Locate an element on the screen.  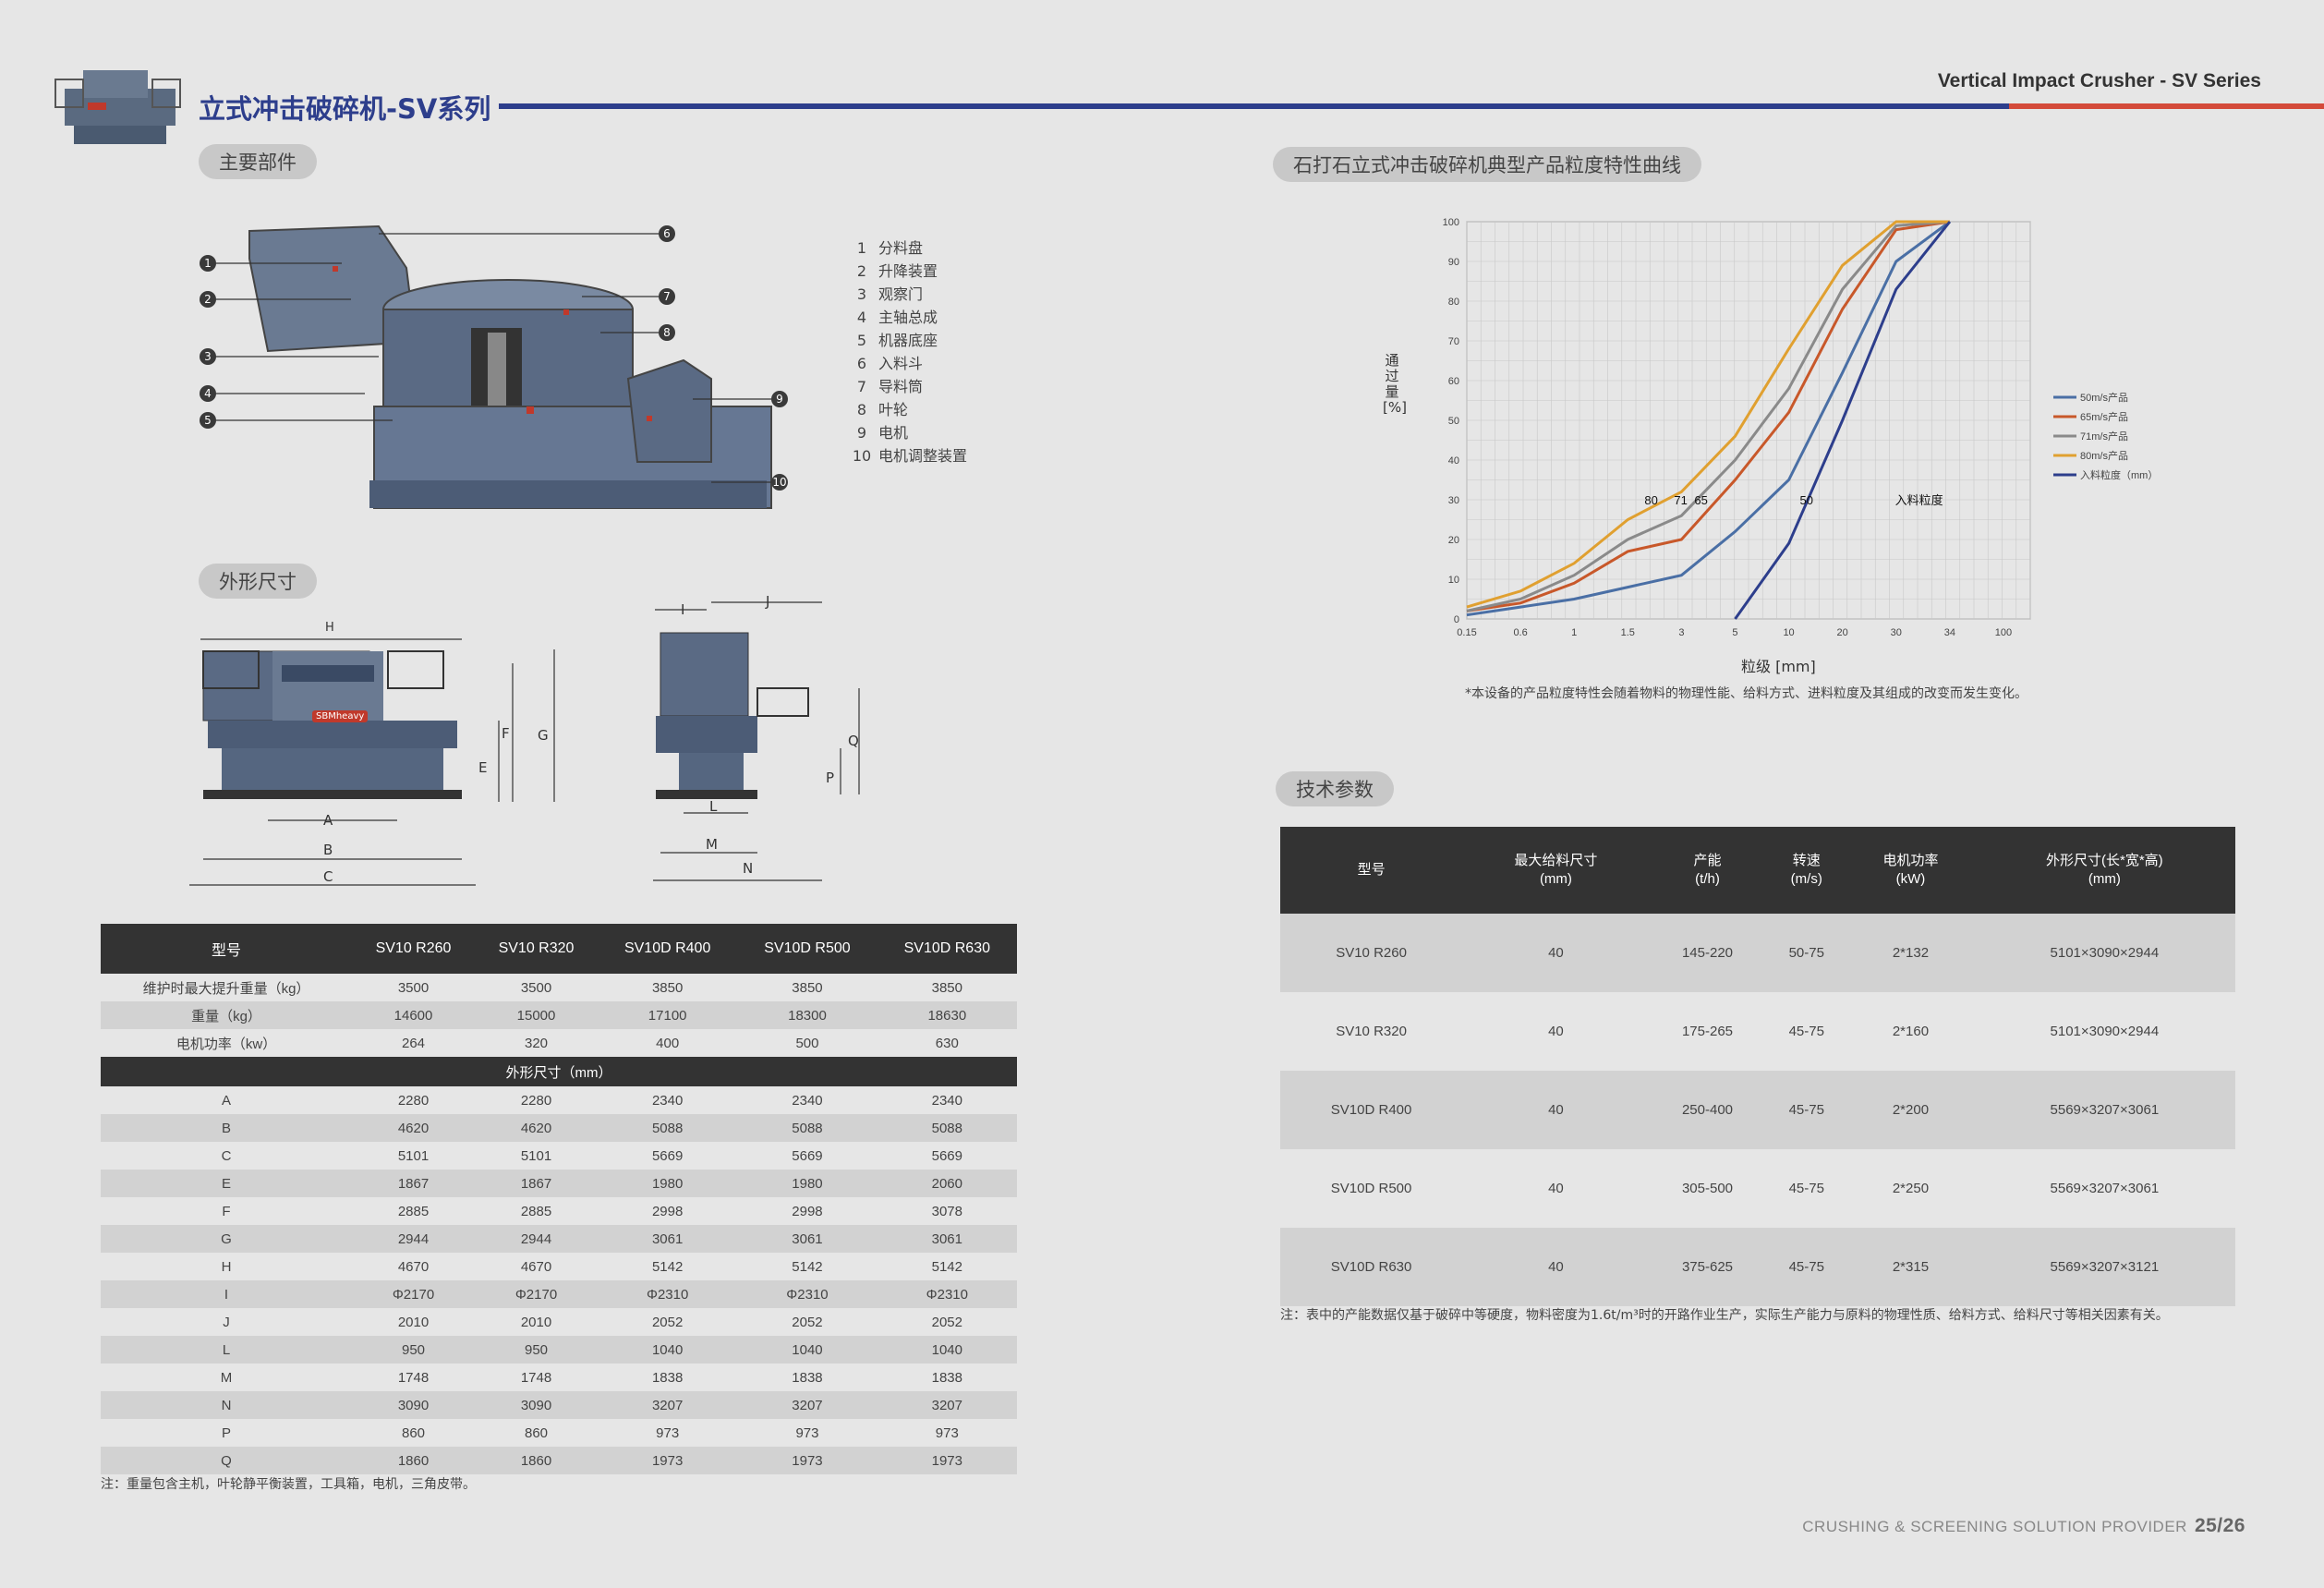
table-cell: 250-400 is located at coordinates (1707, 1110).